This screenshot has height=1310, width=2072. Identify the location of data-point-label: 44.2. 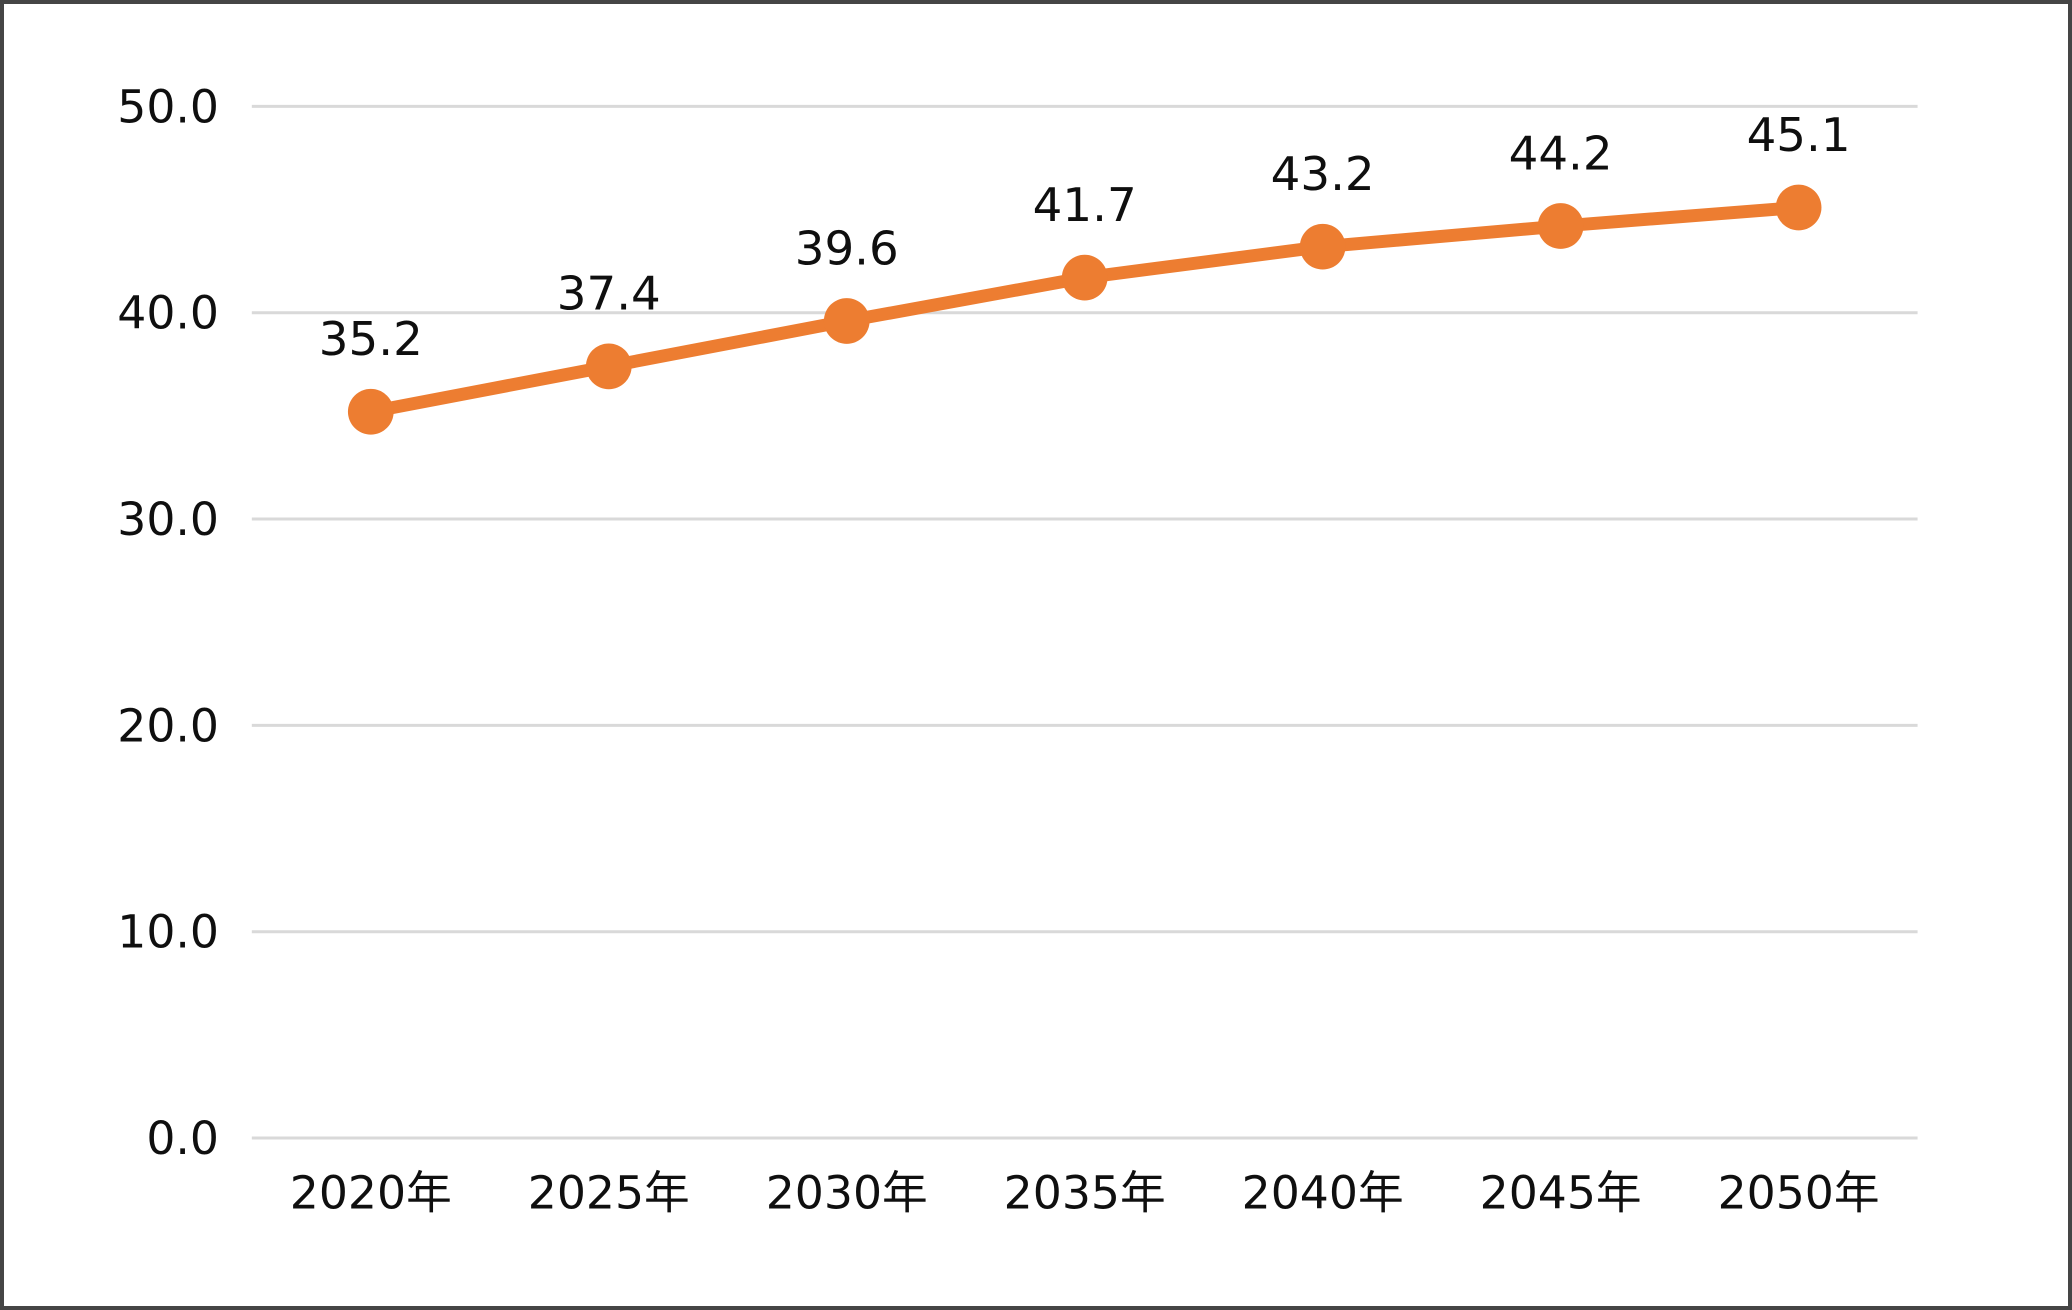
(1561, 154).